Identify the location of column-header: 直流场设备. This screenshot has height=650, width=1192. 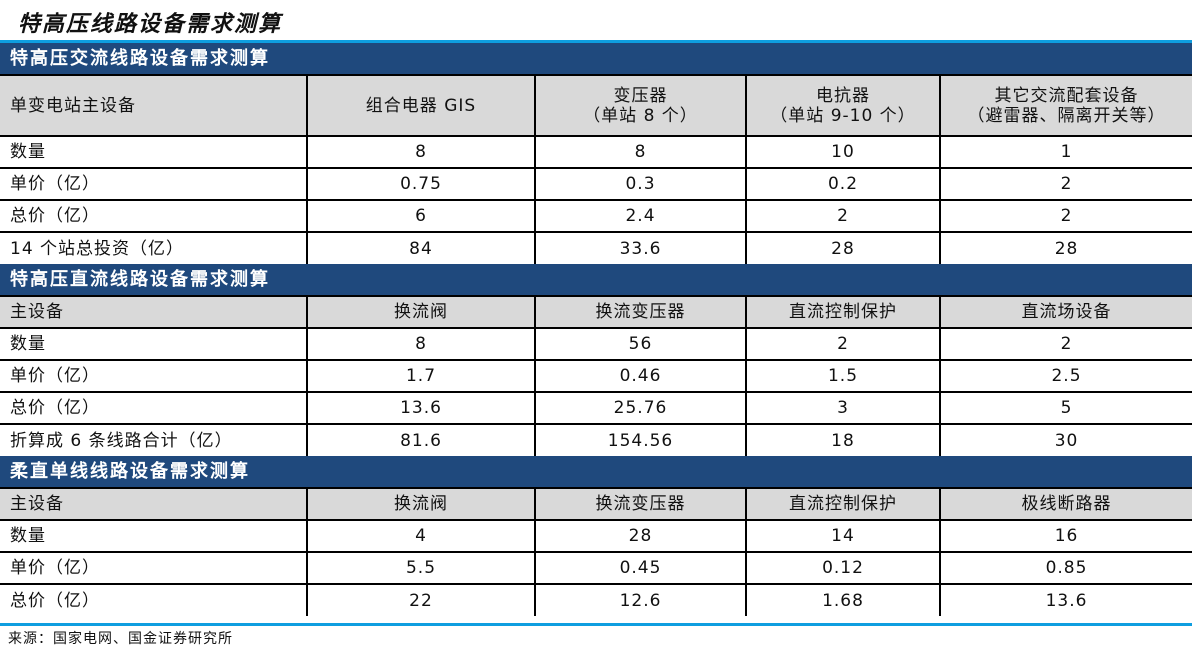
(1065, 311).